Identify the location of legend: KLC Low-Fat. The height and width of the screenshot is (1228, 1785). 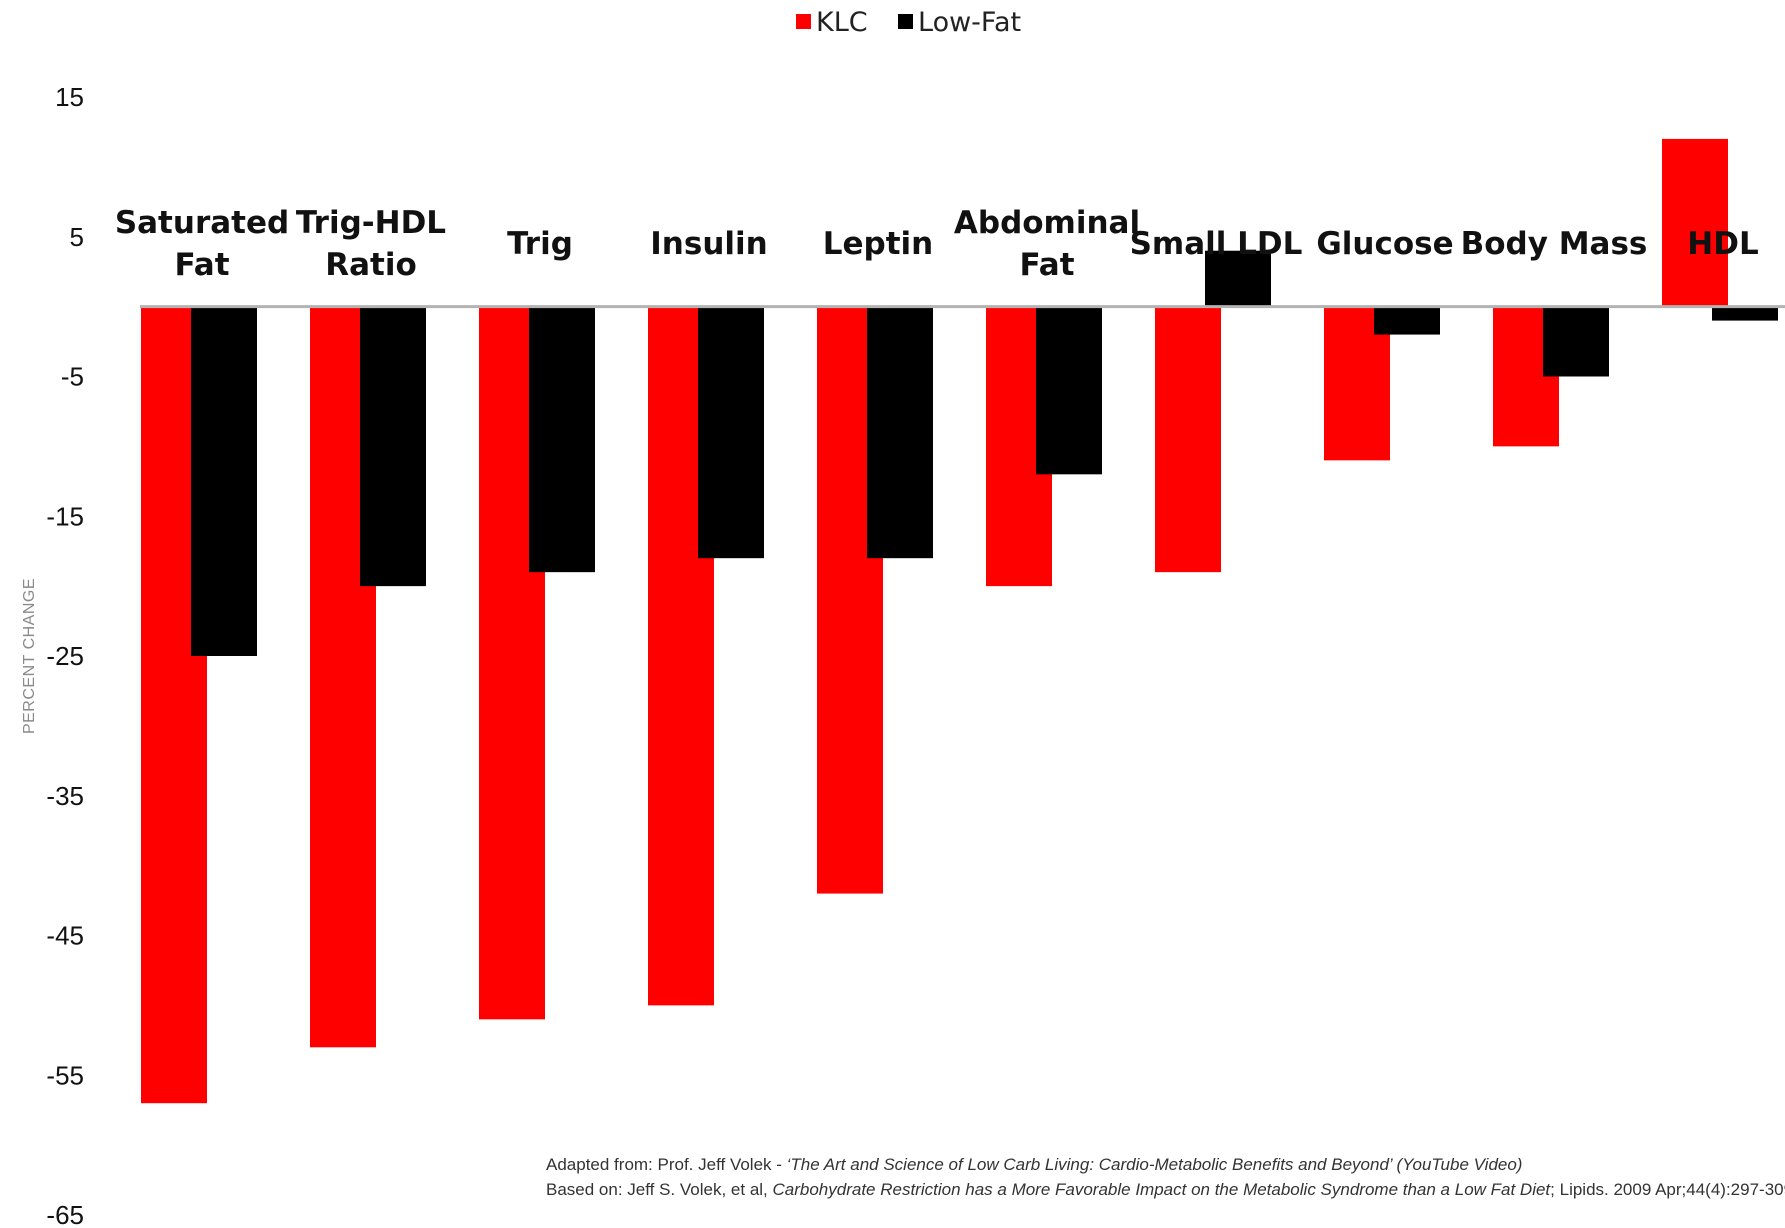
(908, 22).